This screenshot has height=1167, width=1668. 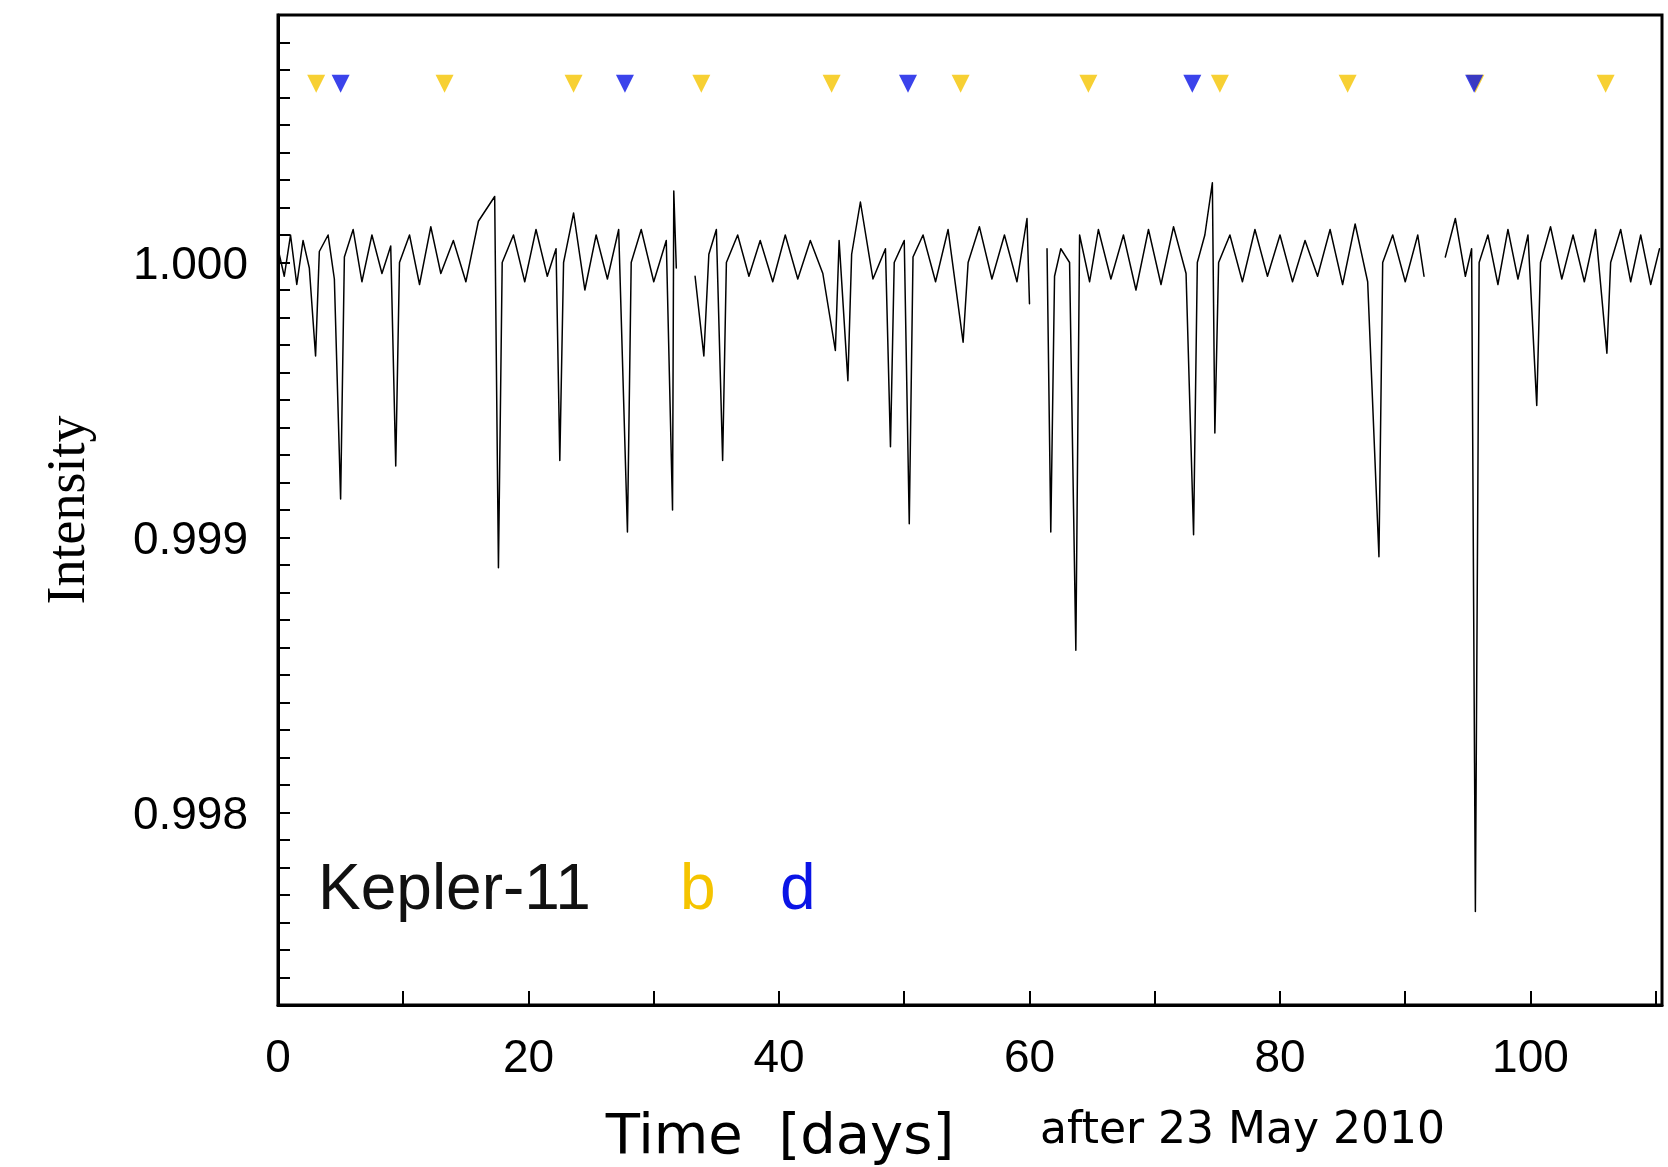 What do you see at coordinates (698, 887) in the screenshot?
I see `text: b` at bounding box center [698, 887].